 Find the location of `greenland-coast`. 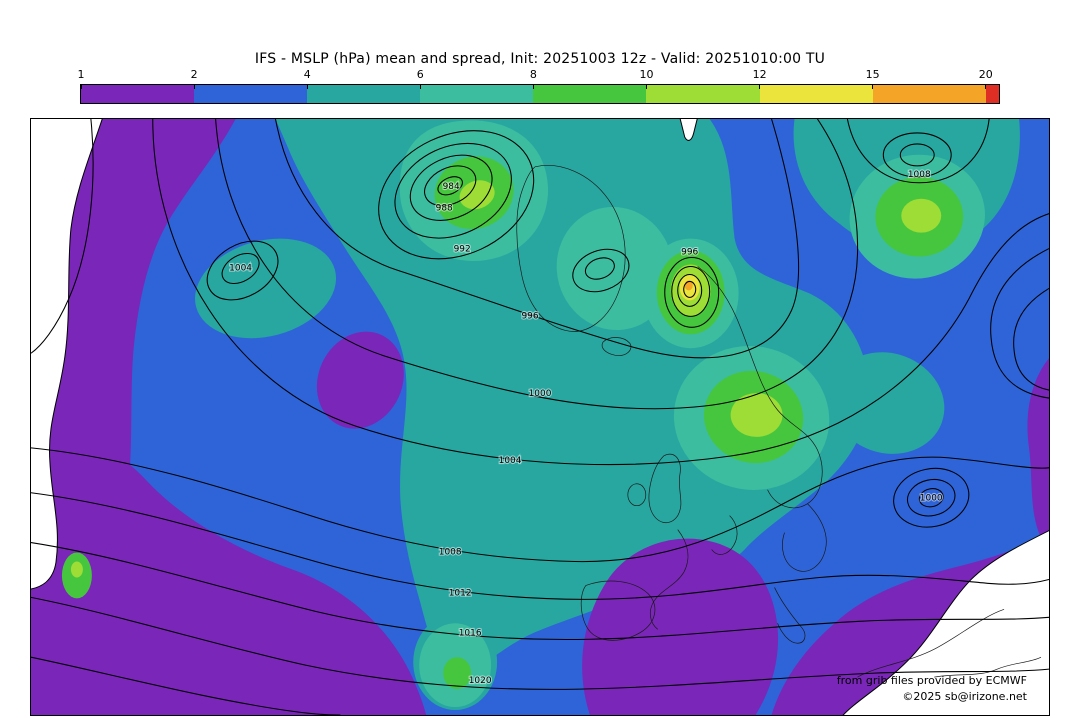

greenland-coast is located at coordinates (571, 248).